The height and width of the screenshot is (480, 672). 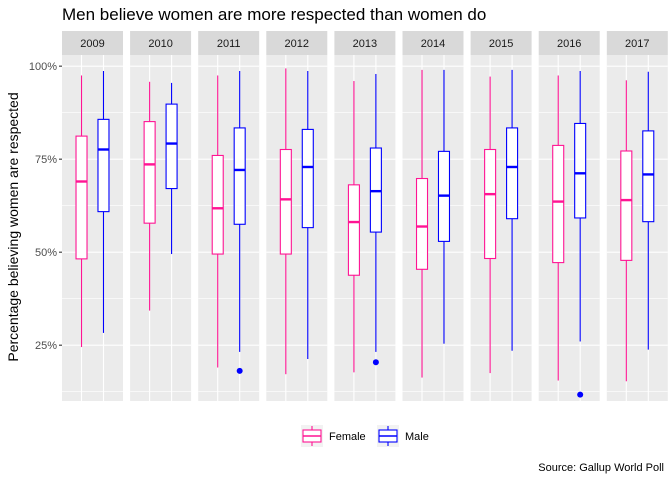 What do you see at coordinates (46, 346) in the screenshot?
I see `y-tick-label: 25%` at bounding box center [46, 346].